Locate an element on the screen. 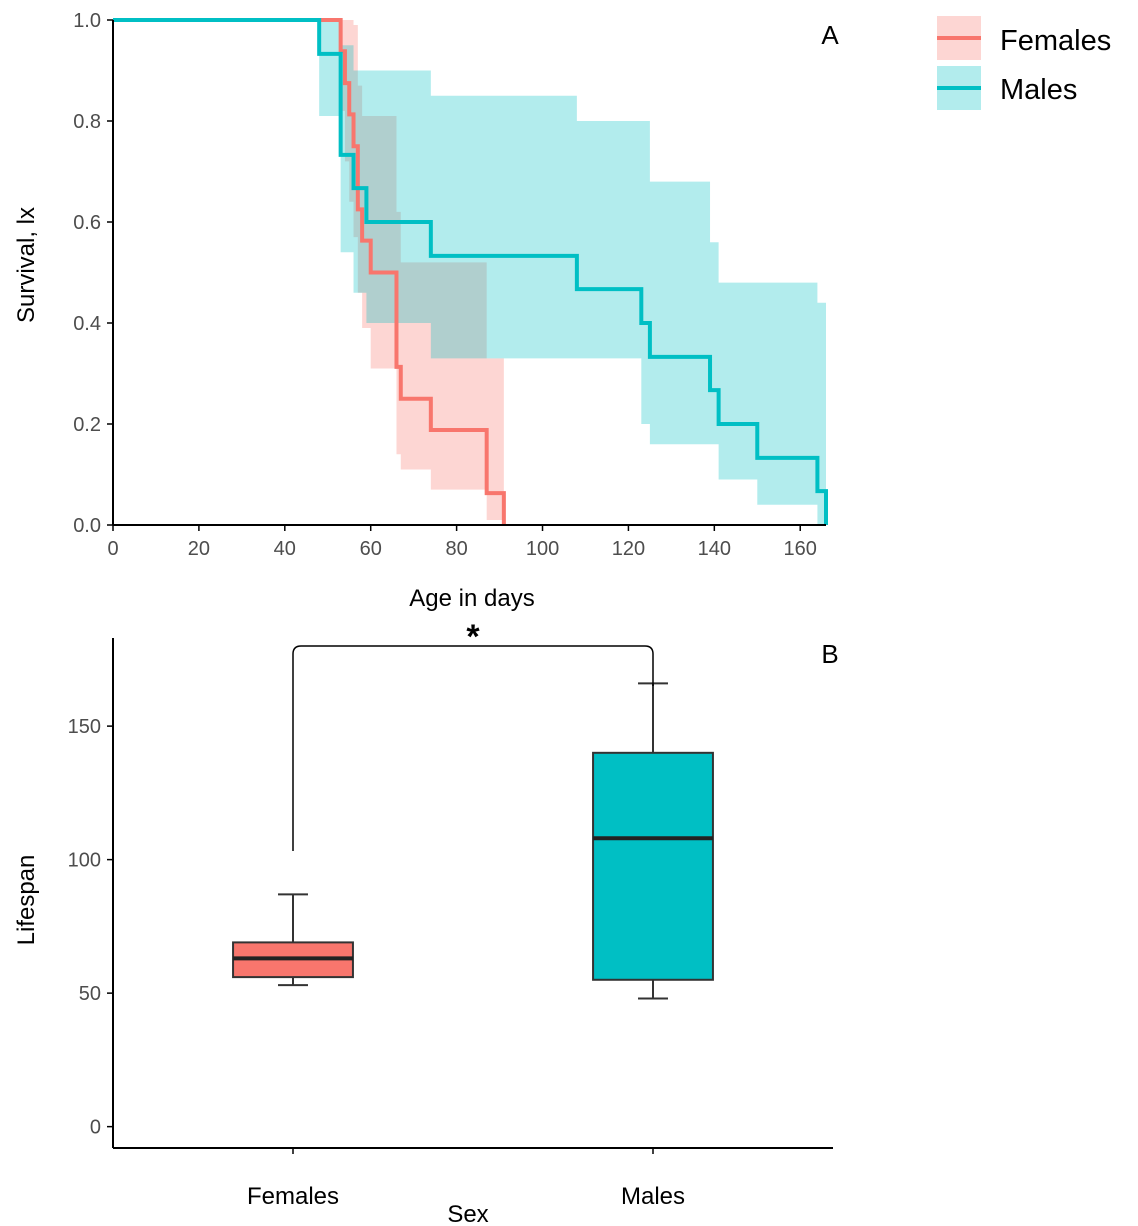  x-tick-label-females: Females is located at coordinates (293, 1196).